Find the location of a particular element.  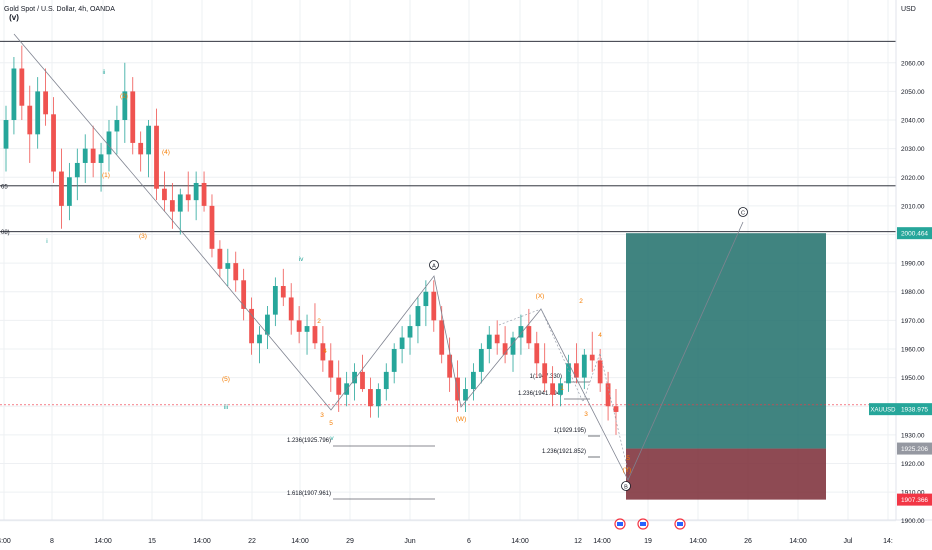

price-tick-label: 1960.00 is located at coordinates (913, 349).